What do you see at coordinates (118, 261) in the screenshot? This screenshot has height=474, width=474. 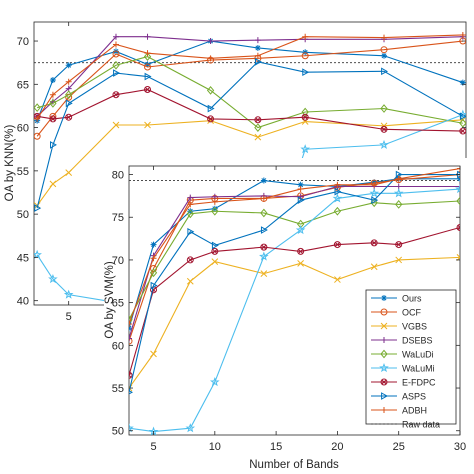 I see `svm-ytick-label: 70` at bounding box center [118, 261].